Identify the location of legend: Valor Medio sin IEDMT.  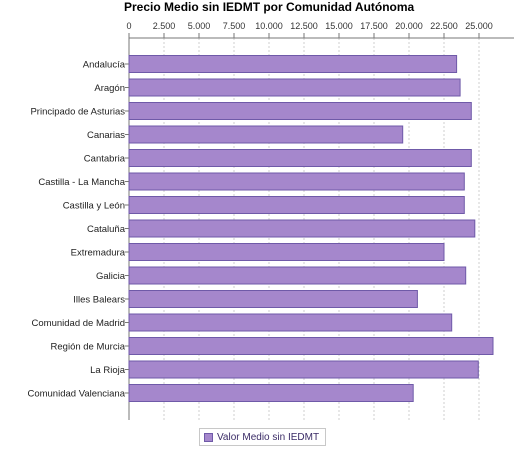
(263, 437).